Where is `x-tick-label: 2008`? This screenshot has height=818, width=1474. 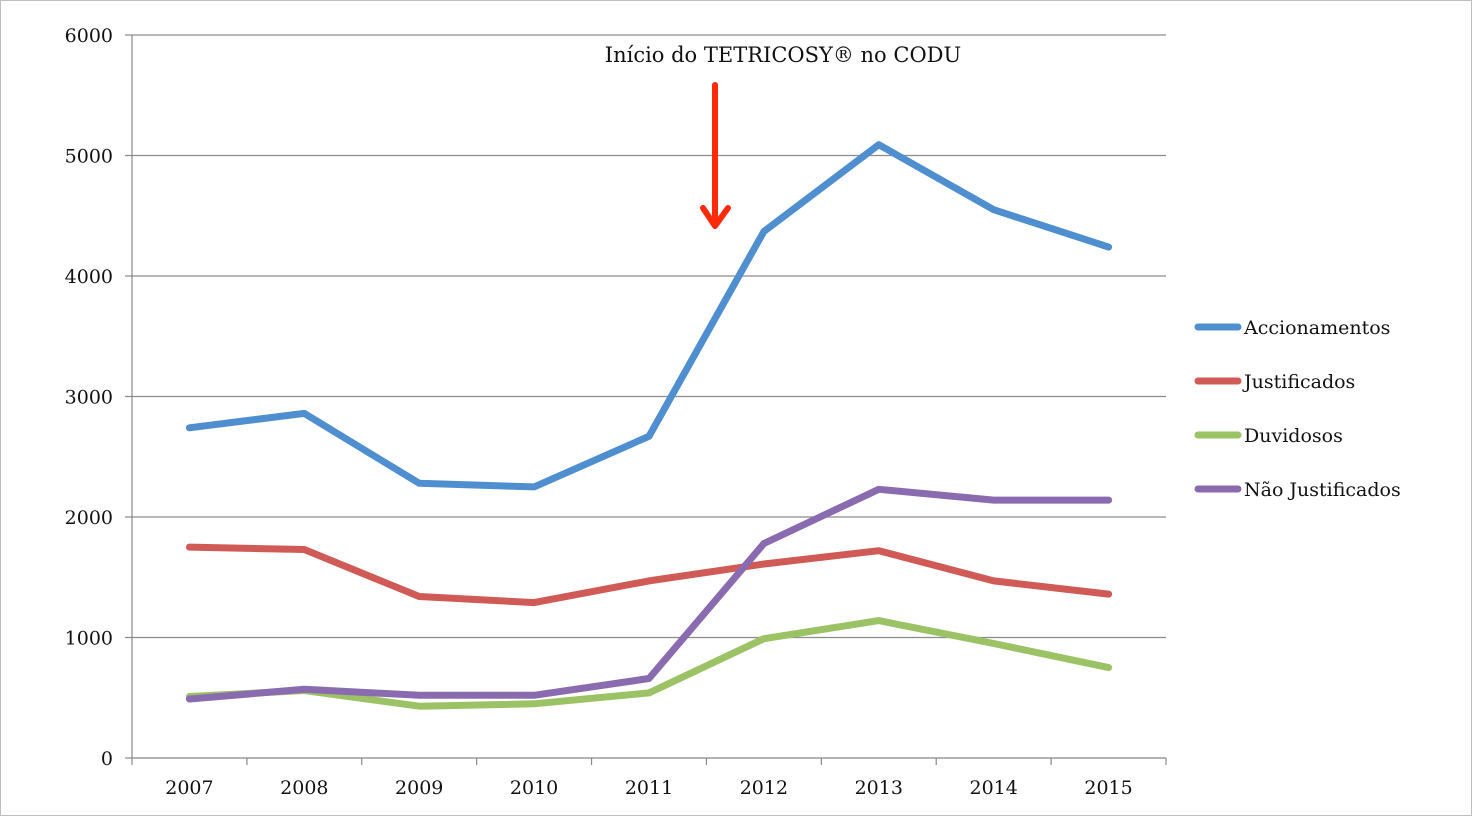 x-tick-label: 2008 is located at coordinates (304, 788).